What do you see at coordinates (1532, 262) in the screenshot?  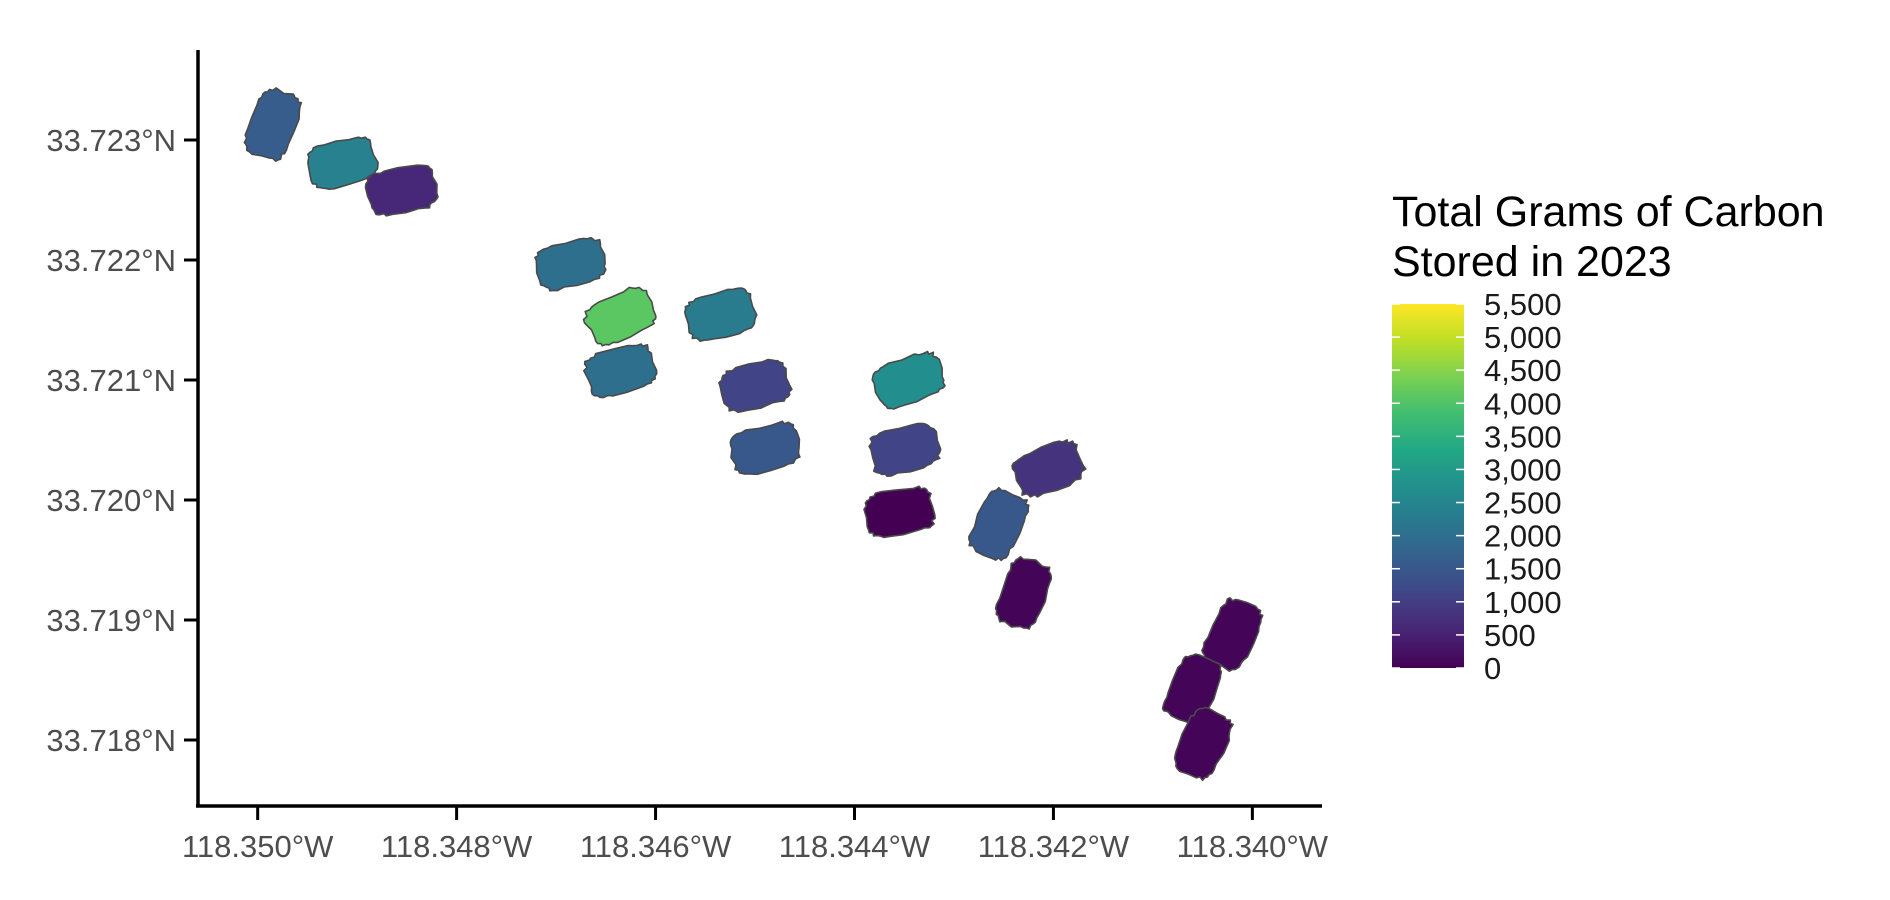 I see `legend-title-line-2: Stored in 2023` at bounding box center [1532, 262].